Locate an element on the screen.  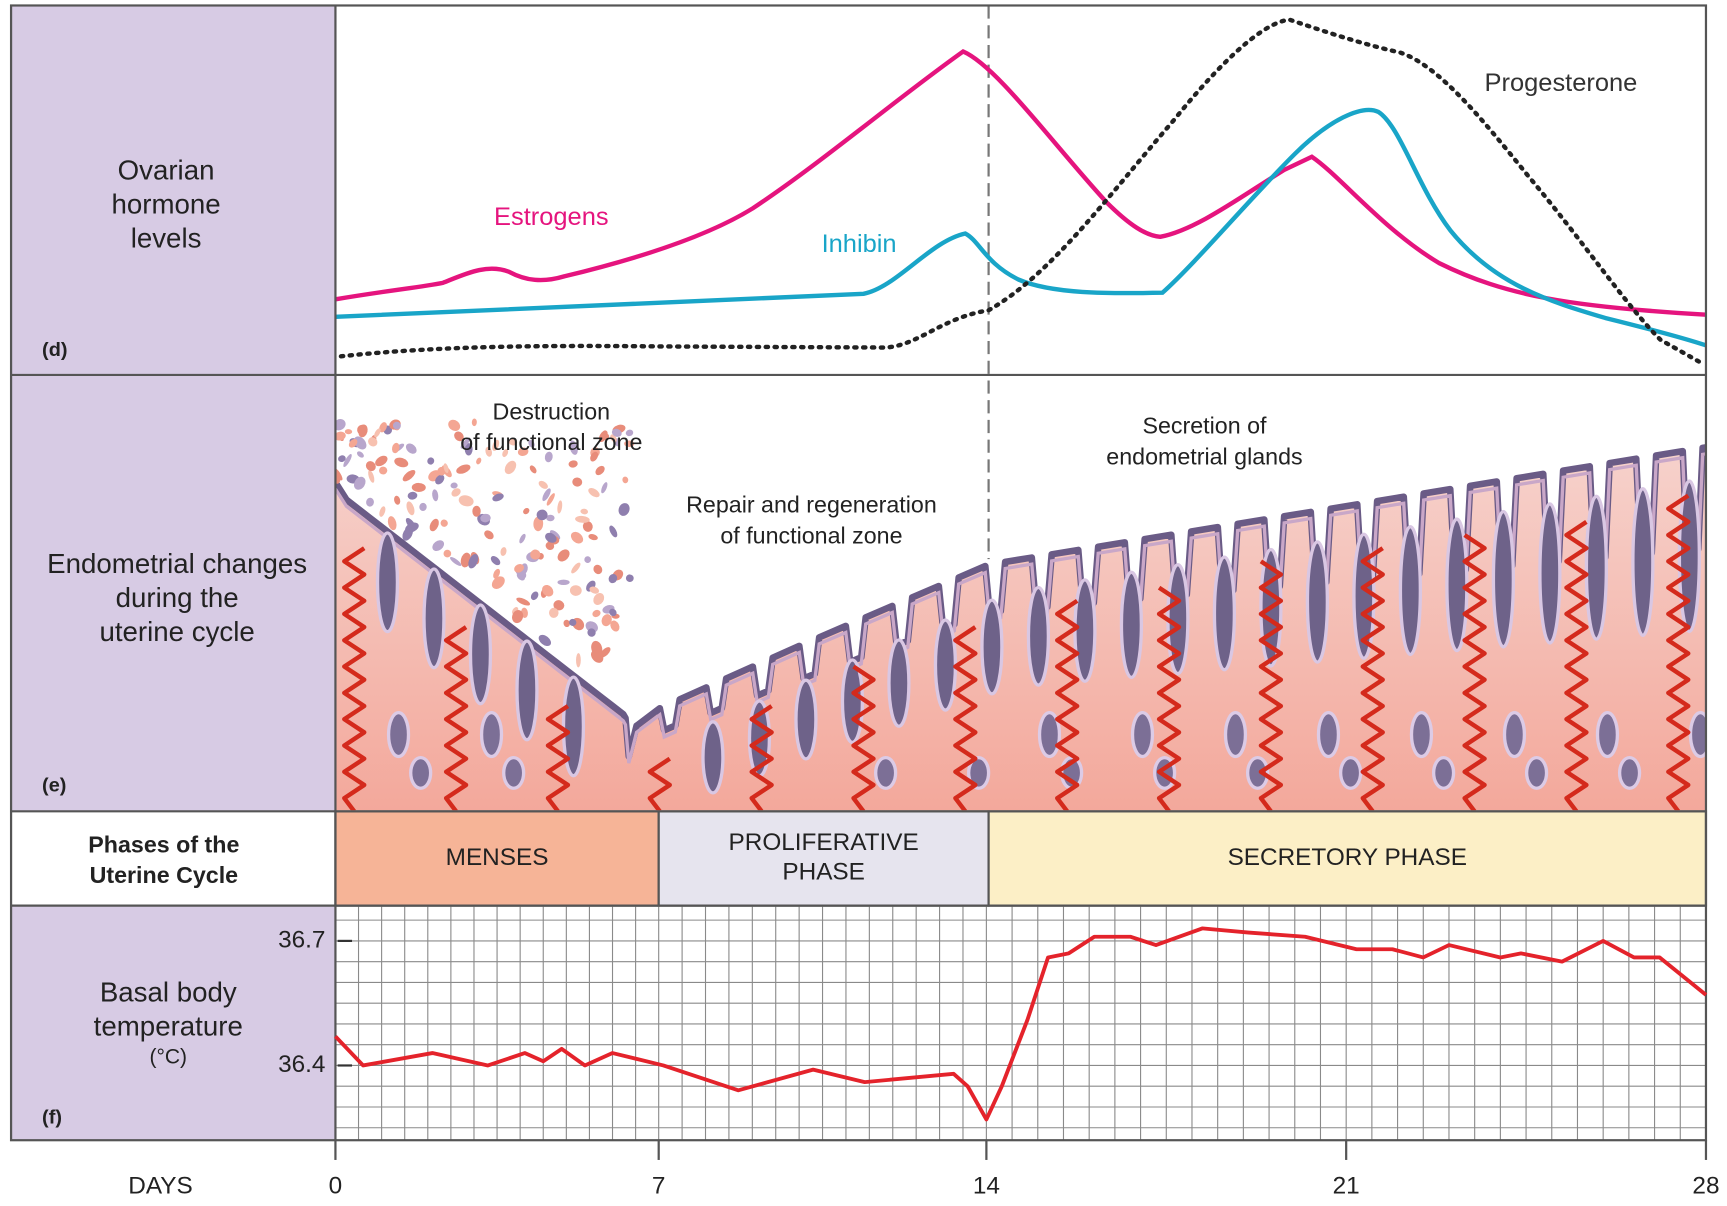
panel-label: Phases of the is located at coordinates (163, 845).